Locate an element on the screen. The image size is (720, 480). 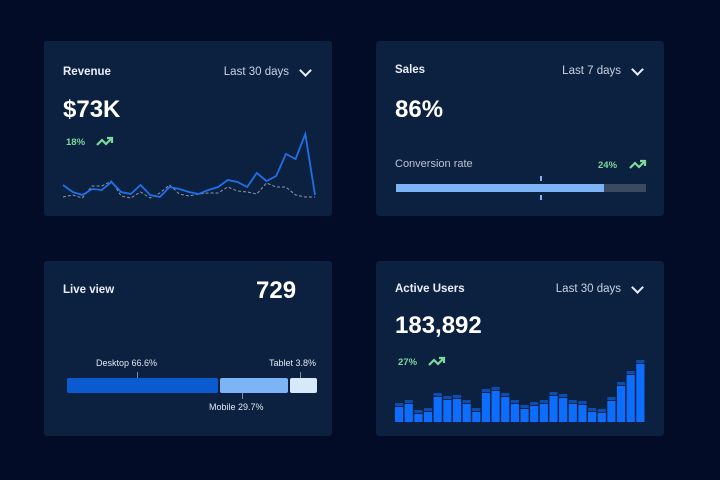
conversion-progress-bar is located at coordinates (521, 188).